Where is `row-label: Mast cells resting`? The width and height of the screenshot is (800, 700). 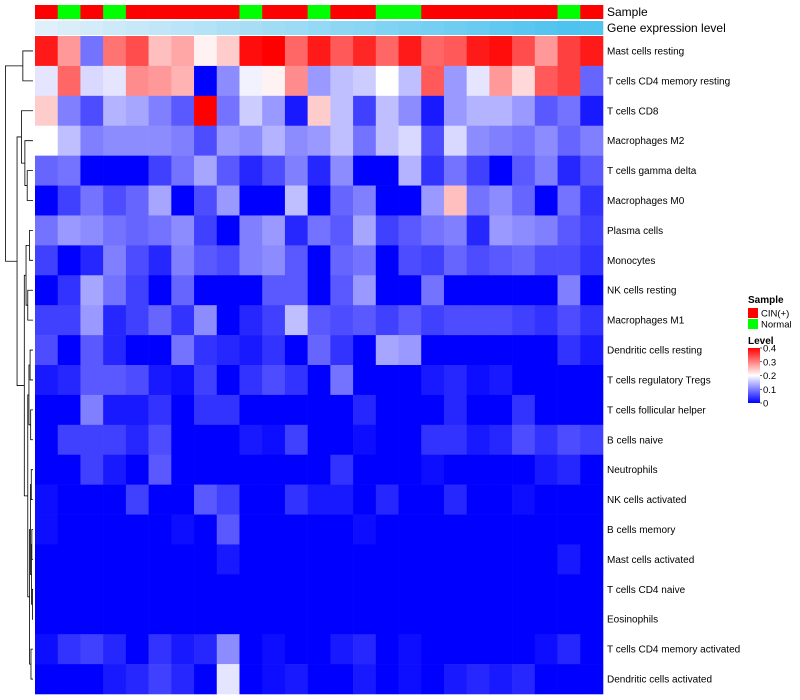 row-label: Mast cells resting is located at coordinates (645, 51).